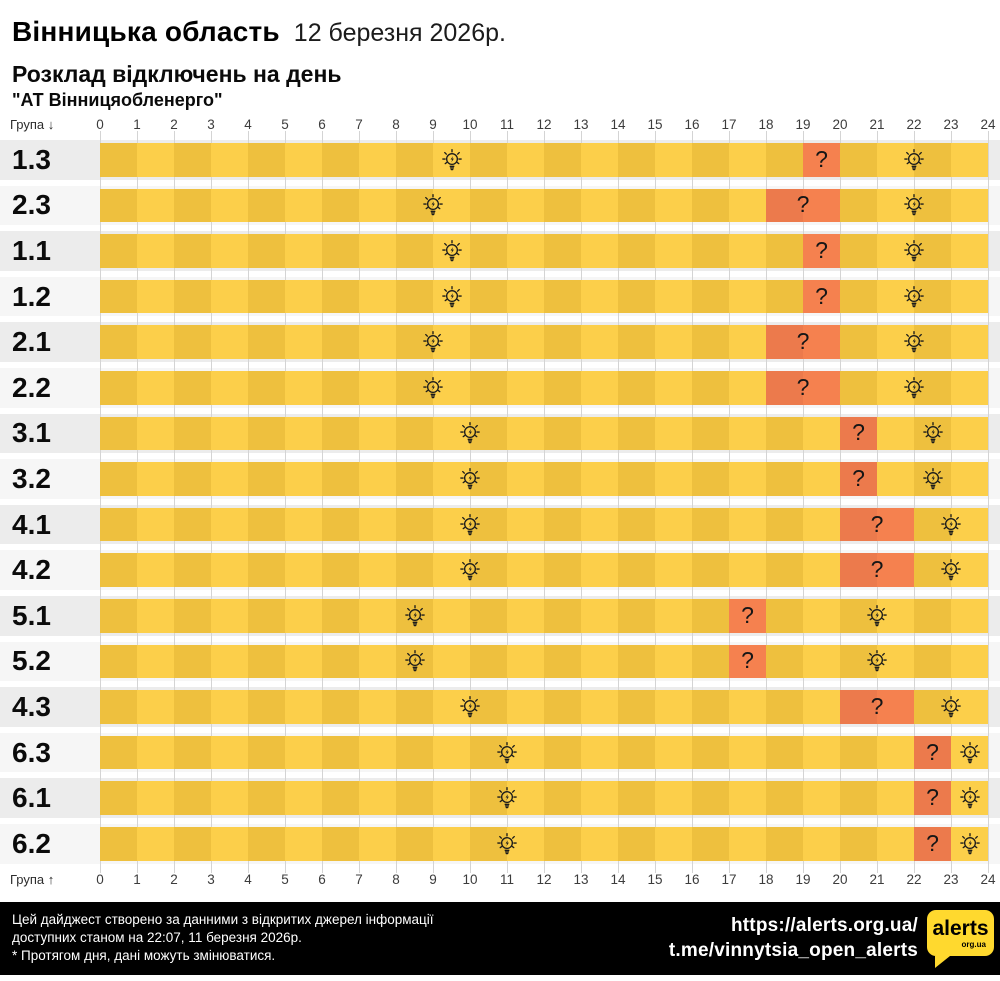 The height and width of the screenshot is (981, 1000). I want to click on group-label: 6.2, so click(31, 843).